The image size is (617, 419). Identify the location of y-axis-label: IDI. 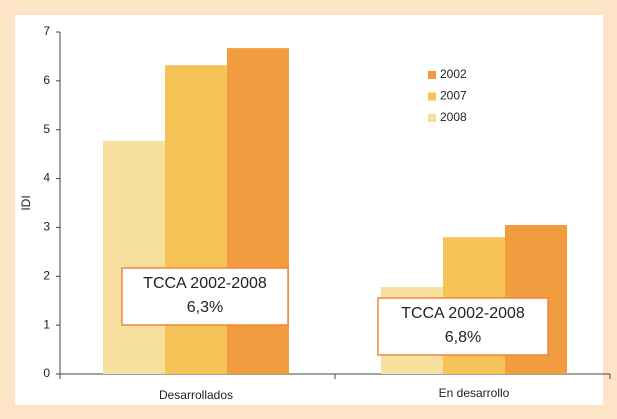
(26, 202).